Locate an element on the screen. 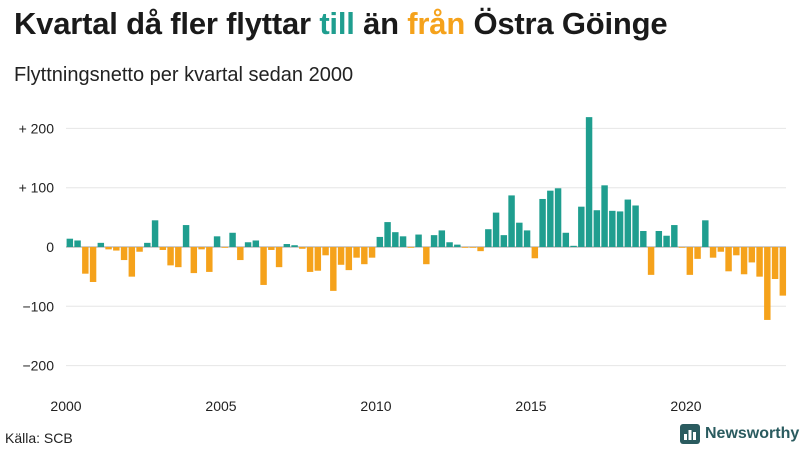  y-tick-label: + 200 is located at coordinates (37, 128).